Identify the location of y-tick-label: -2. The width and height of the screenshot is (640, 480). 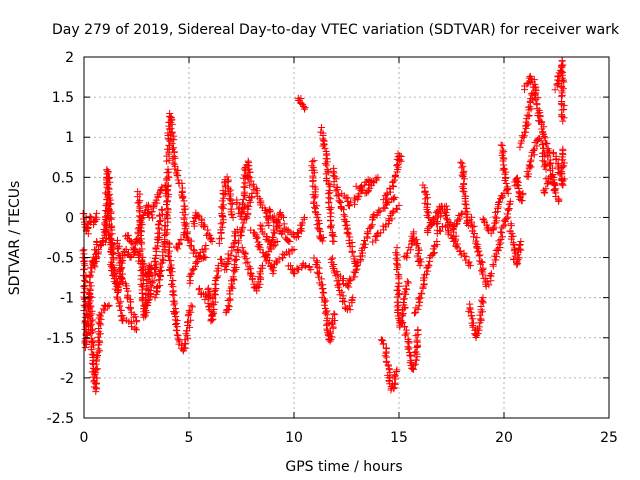
(67, 379).